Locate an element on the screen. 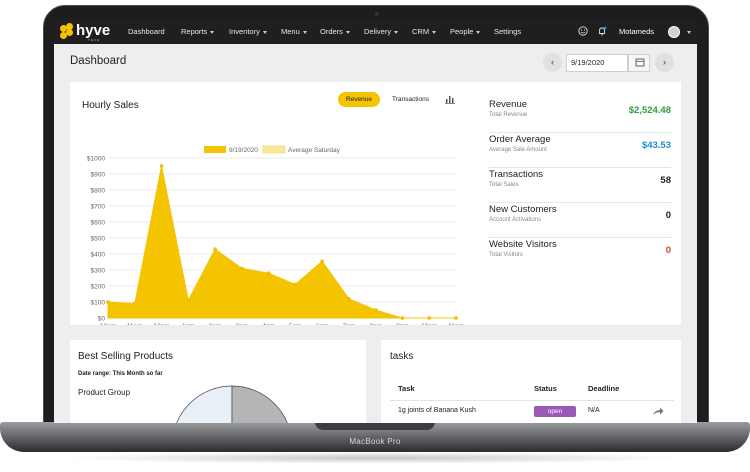  nav-item-label: Settings is located at coordinates (508, 31).